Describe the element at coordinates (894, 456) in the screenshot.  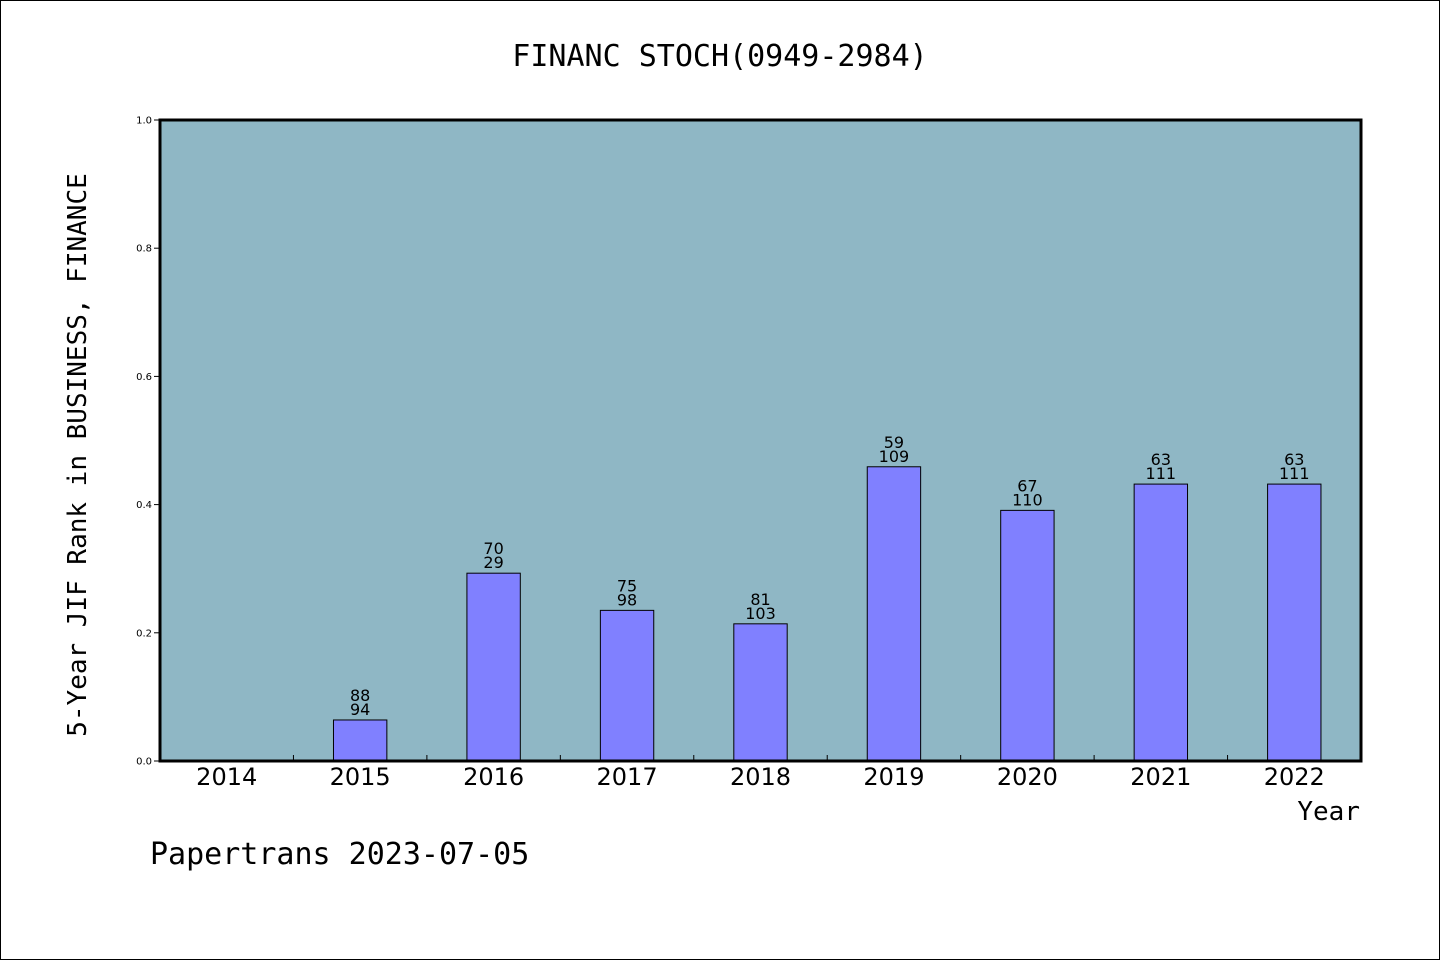
I see `bar-label-bottom: 109` at that location.